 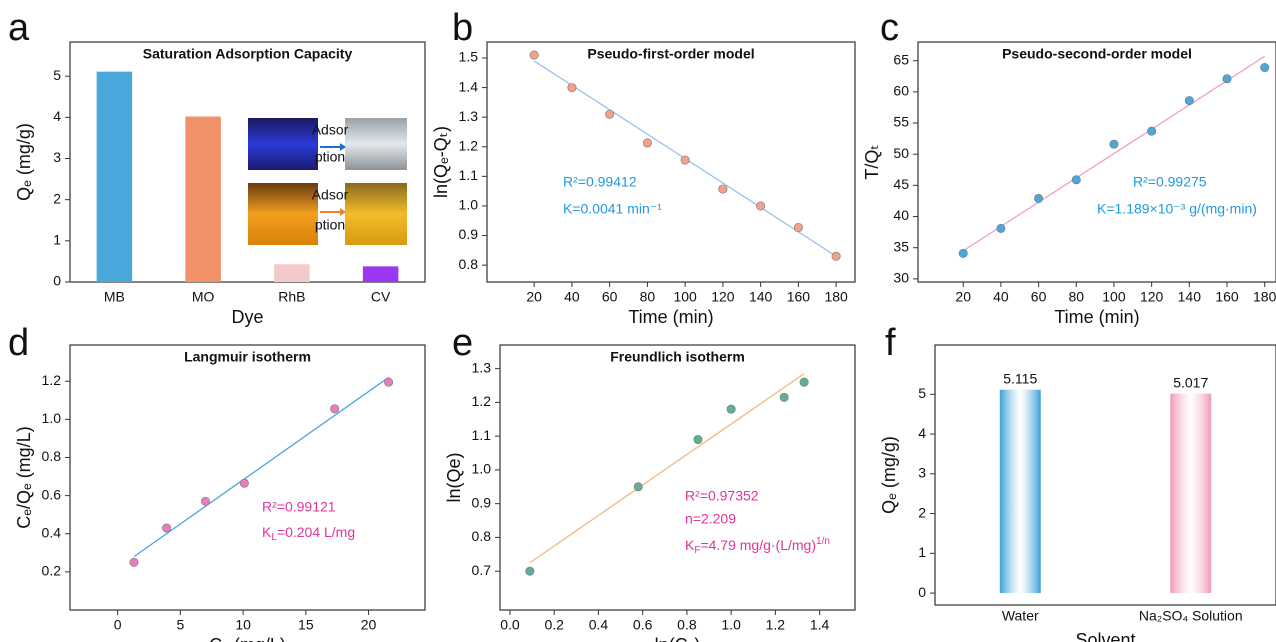 What do you see at coordinates (306, 625) in the screenshot?
I see `x-tick-label: 15` at bounding box center [306, 625].